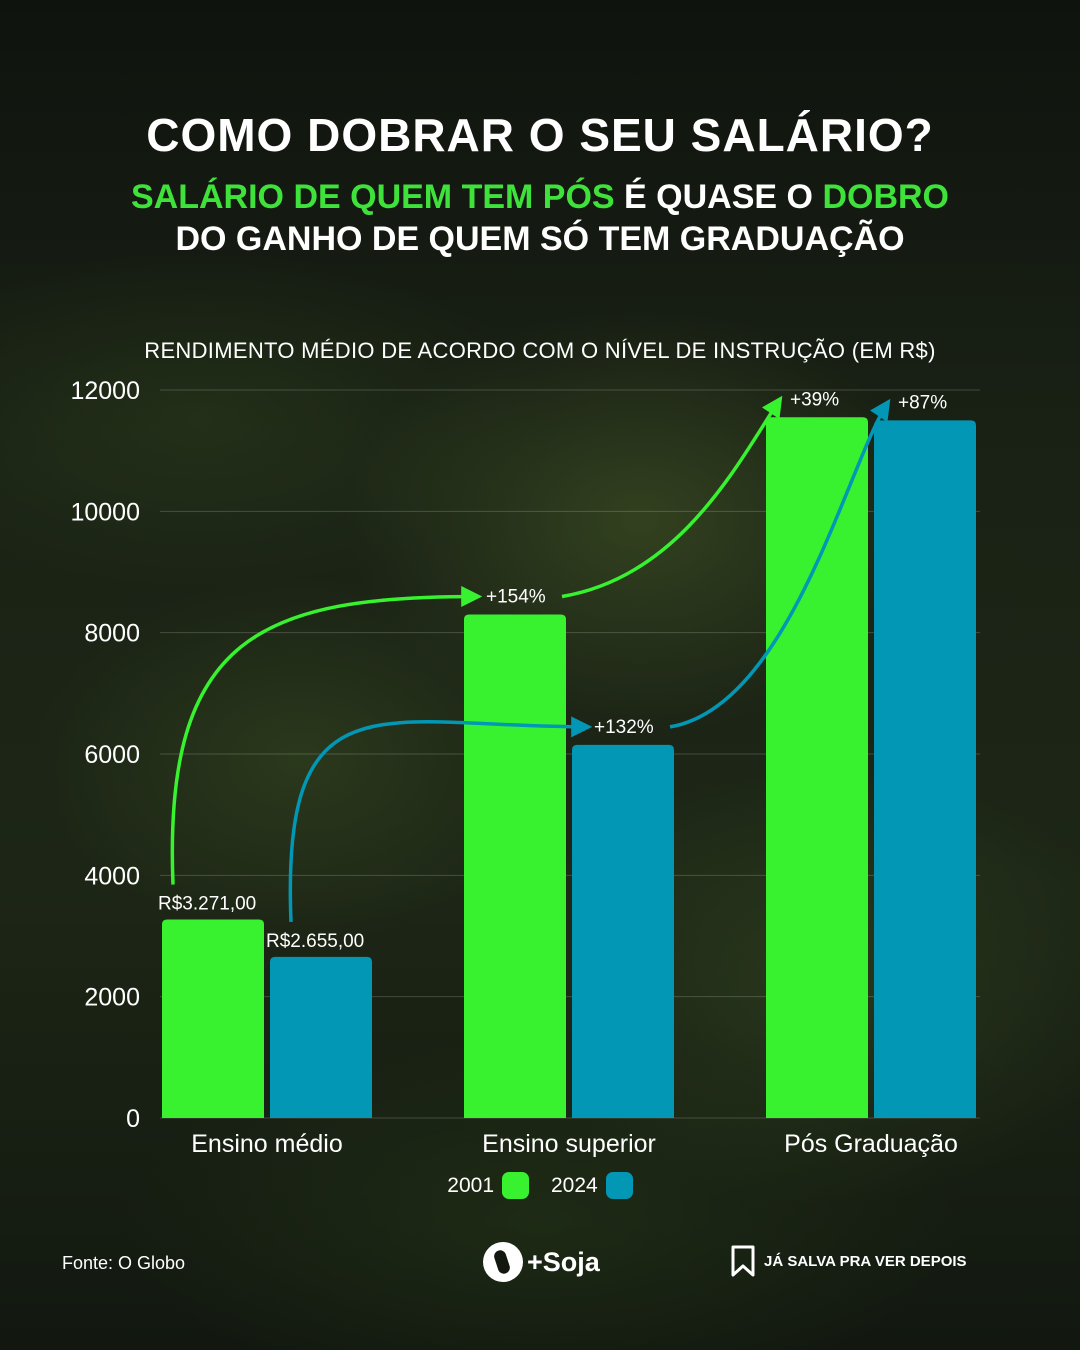 This screenshot has height=1350, width=1080. What do you see at coordinates (112, 634) in the screenshot?
I see `y-tick-label: 8000` at bounding box center [112, 634].